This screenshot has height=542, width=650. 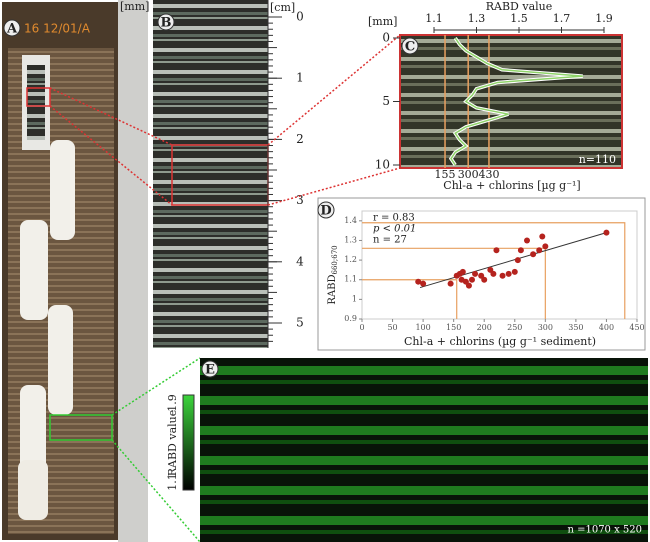 I want to click on stat: p < 0.01, so click(x=394, y=229).